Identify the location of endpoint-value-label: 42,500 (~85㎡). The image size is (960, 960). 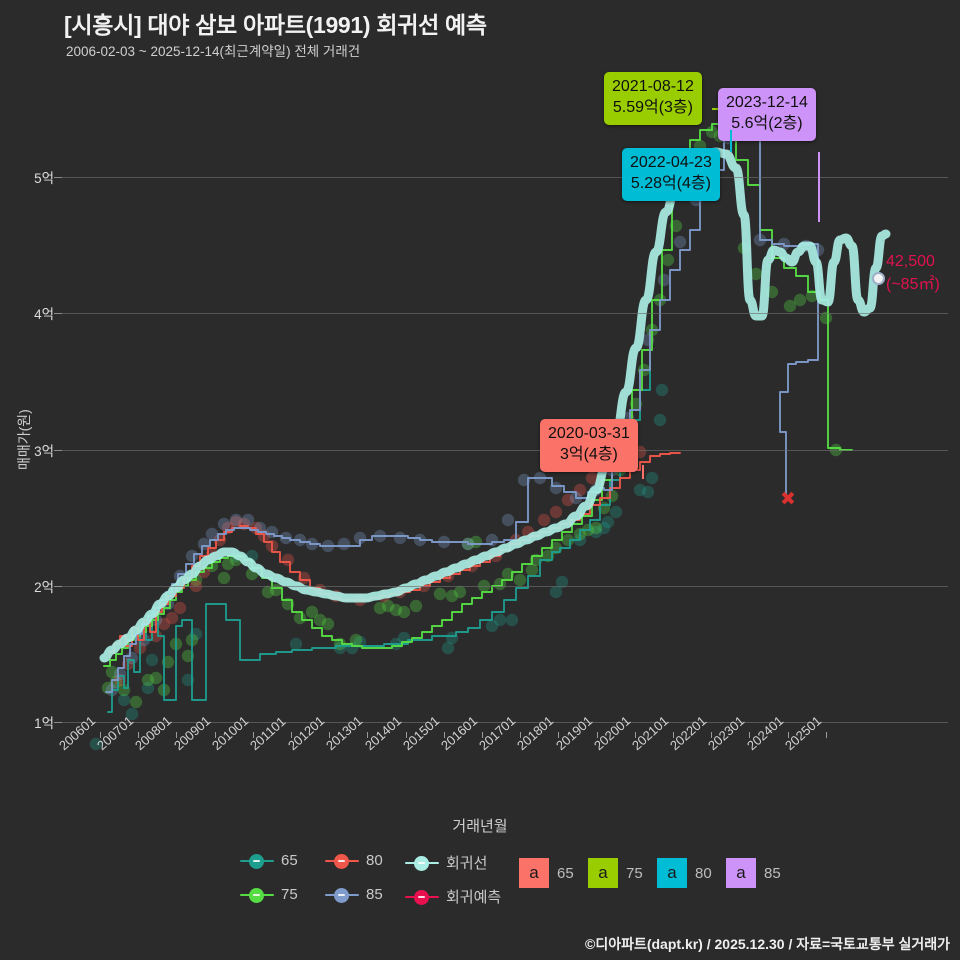
(913, 273).